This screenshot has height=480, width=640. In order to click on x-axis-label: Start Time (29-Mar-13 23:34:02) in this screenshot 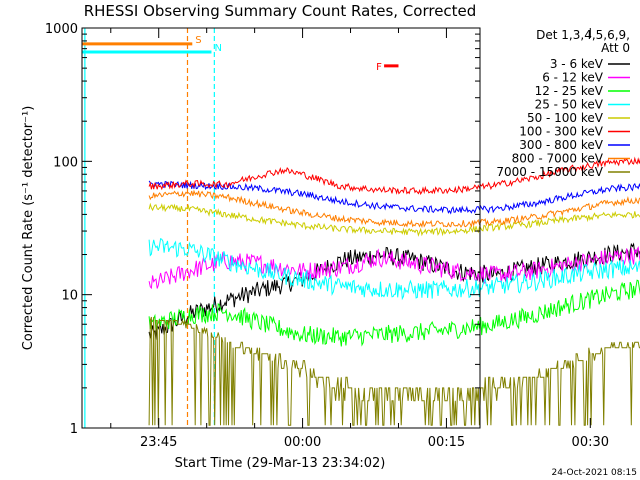, I will do `click(280, 463)`.